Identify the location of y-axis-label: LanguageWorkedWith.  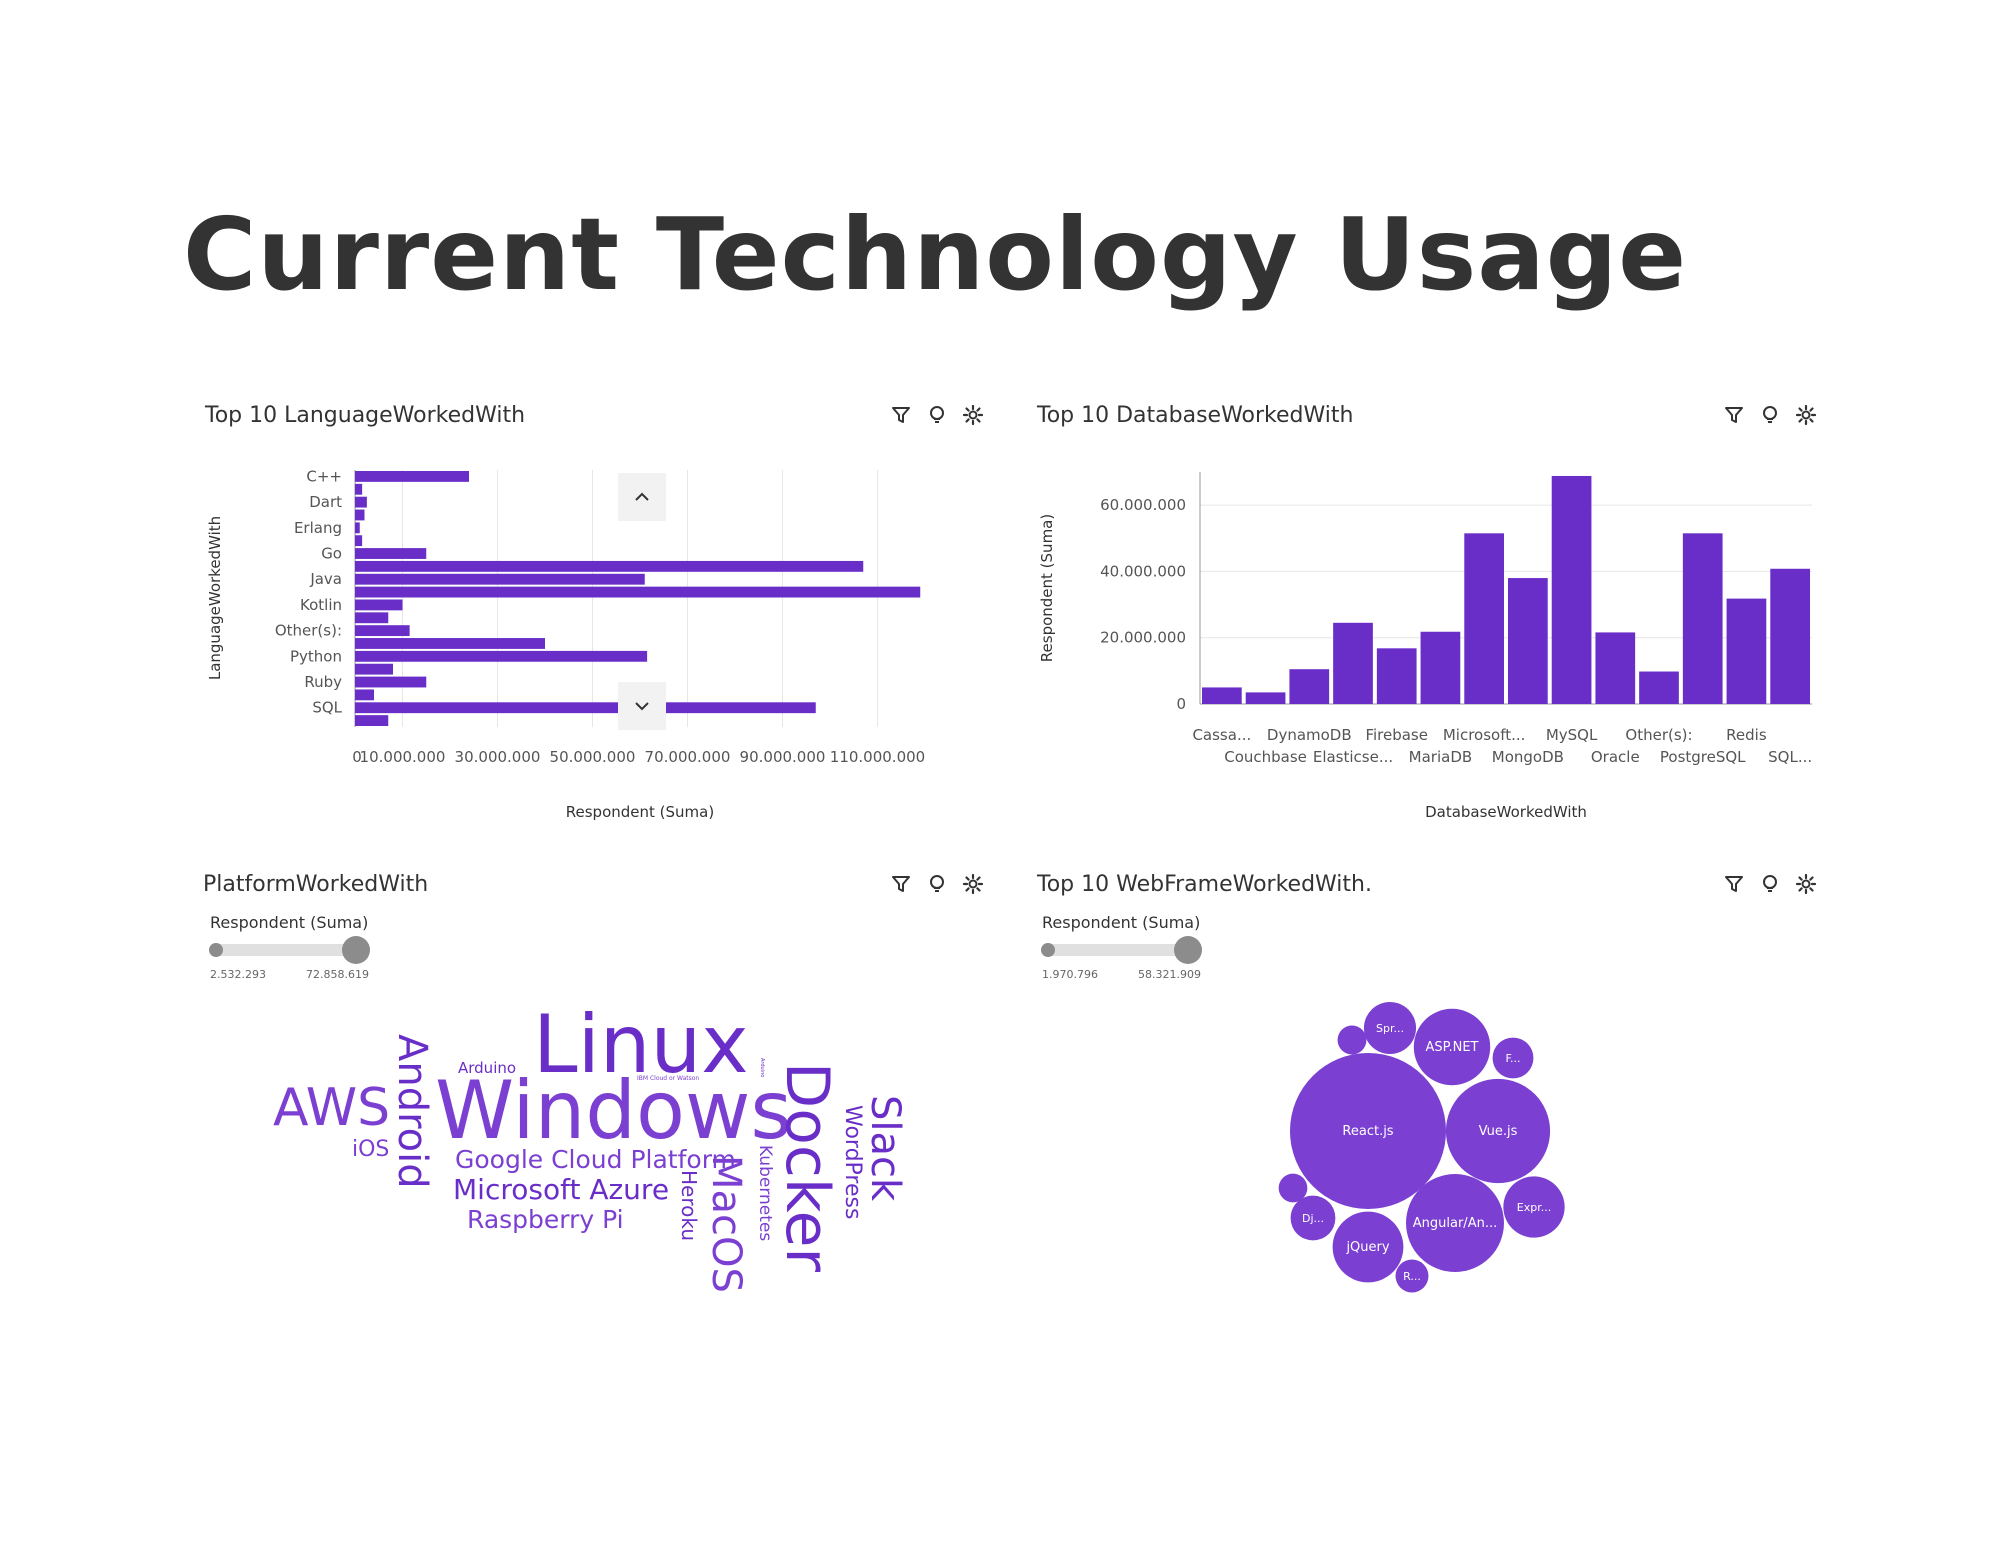
(215, 598).